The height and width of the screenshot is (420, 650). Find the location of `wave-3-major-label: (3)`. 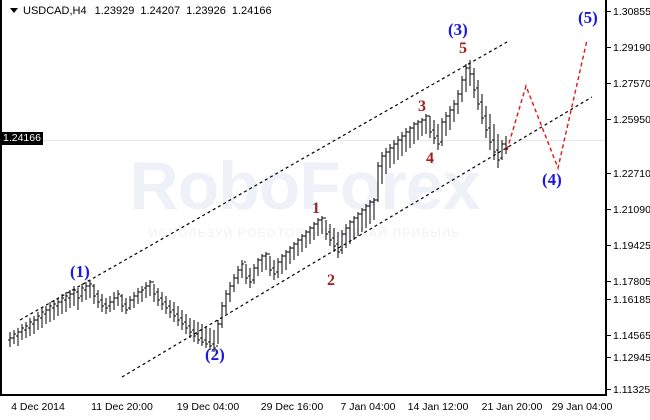

wave-3-major-label: (3) is located at coordinates (458, 29).